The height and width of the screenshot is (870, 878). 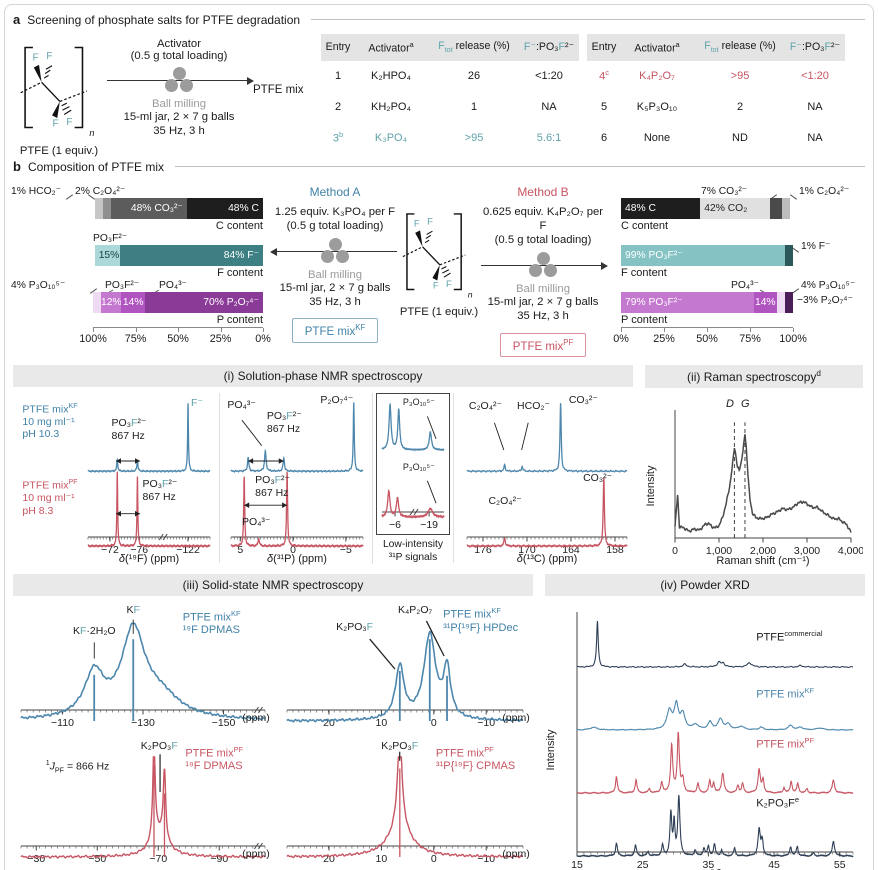 I want to click on plot-annotation: PTFE mixKF ³¹P{¹⁹F} HPDec, so click(x=481, y=619).